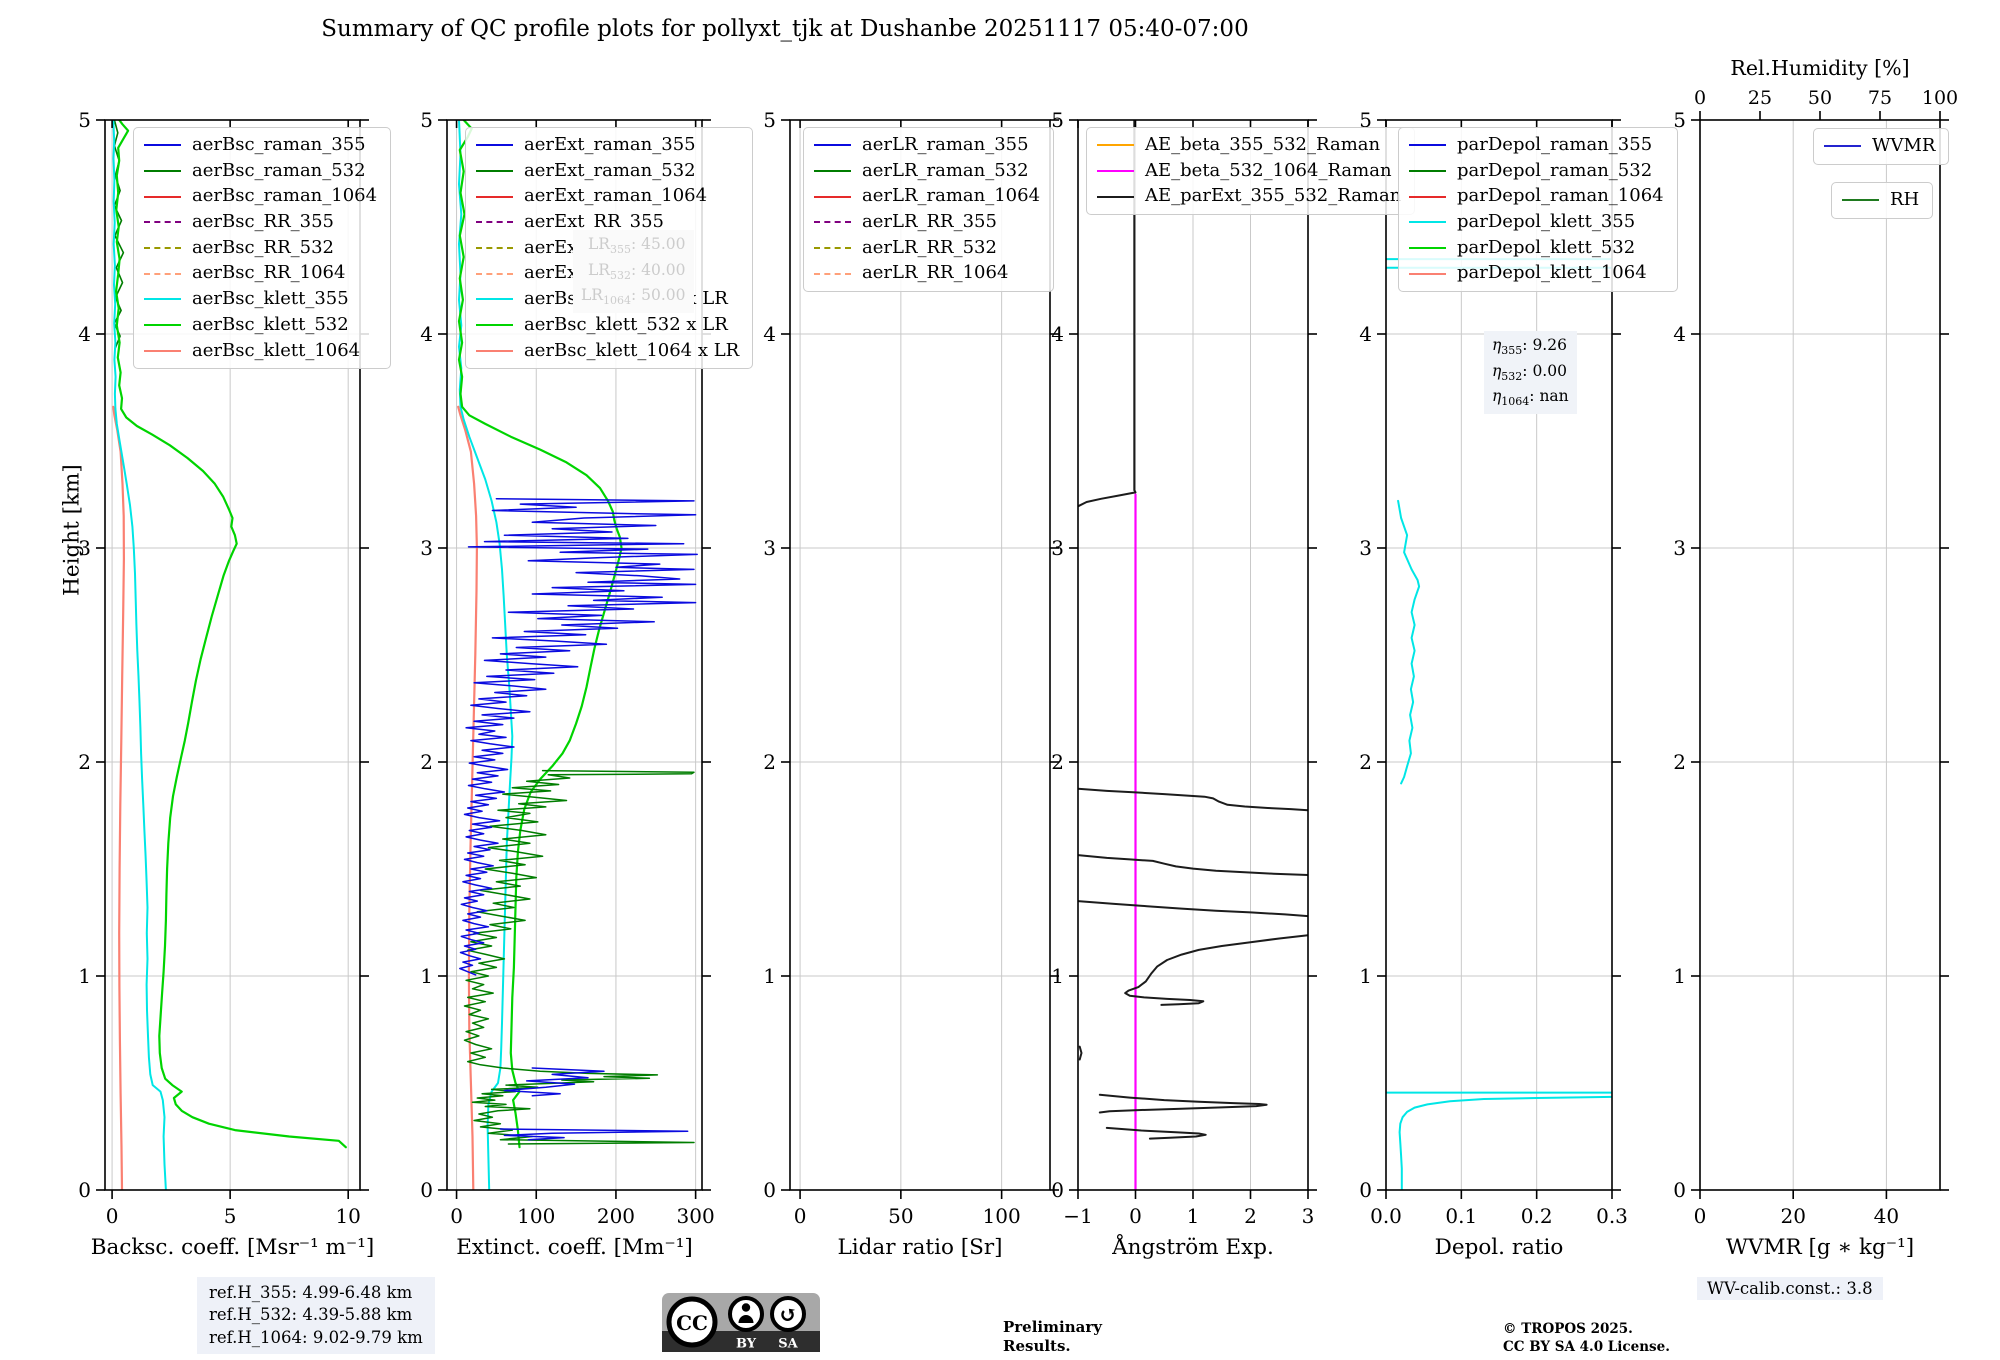  I want to click on y-tick-label: 2, so click(84, 762).